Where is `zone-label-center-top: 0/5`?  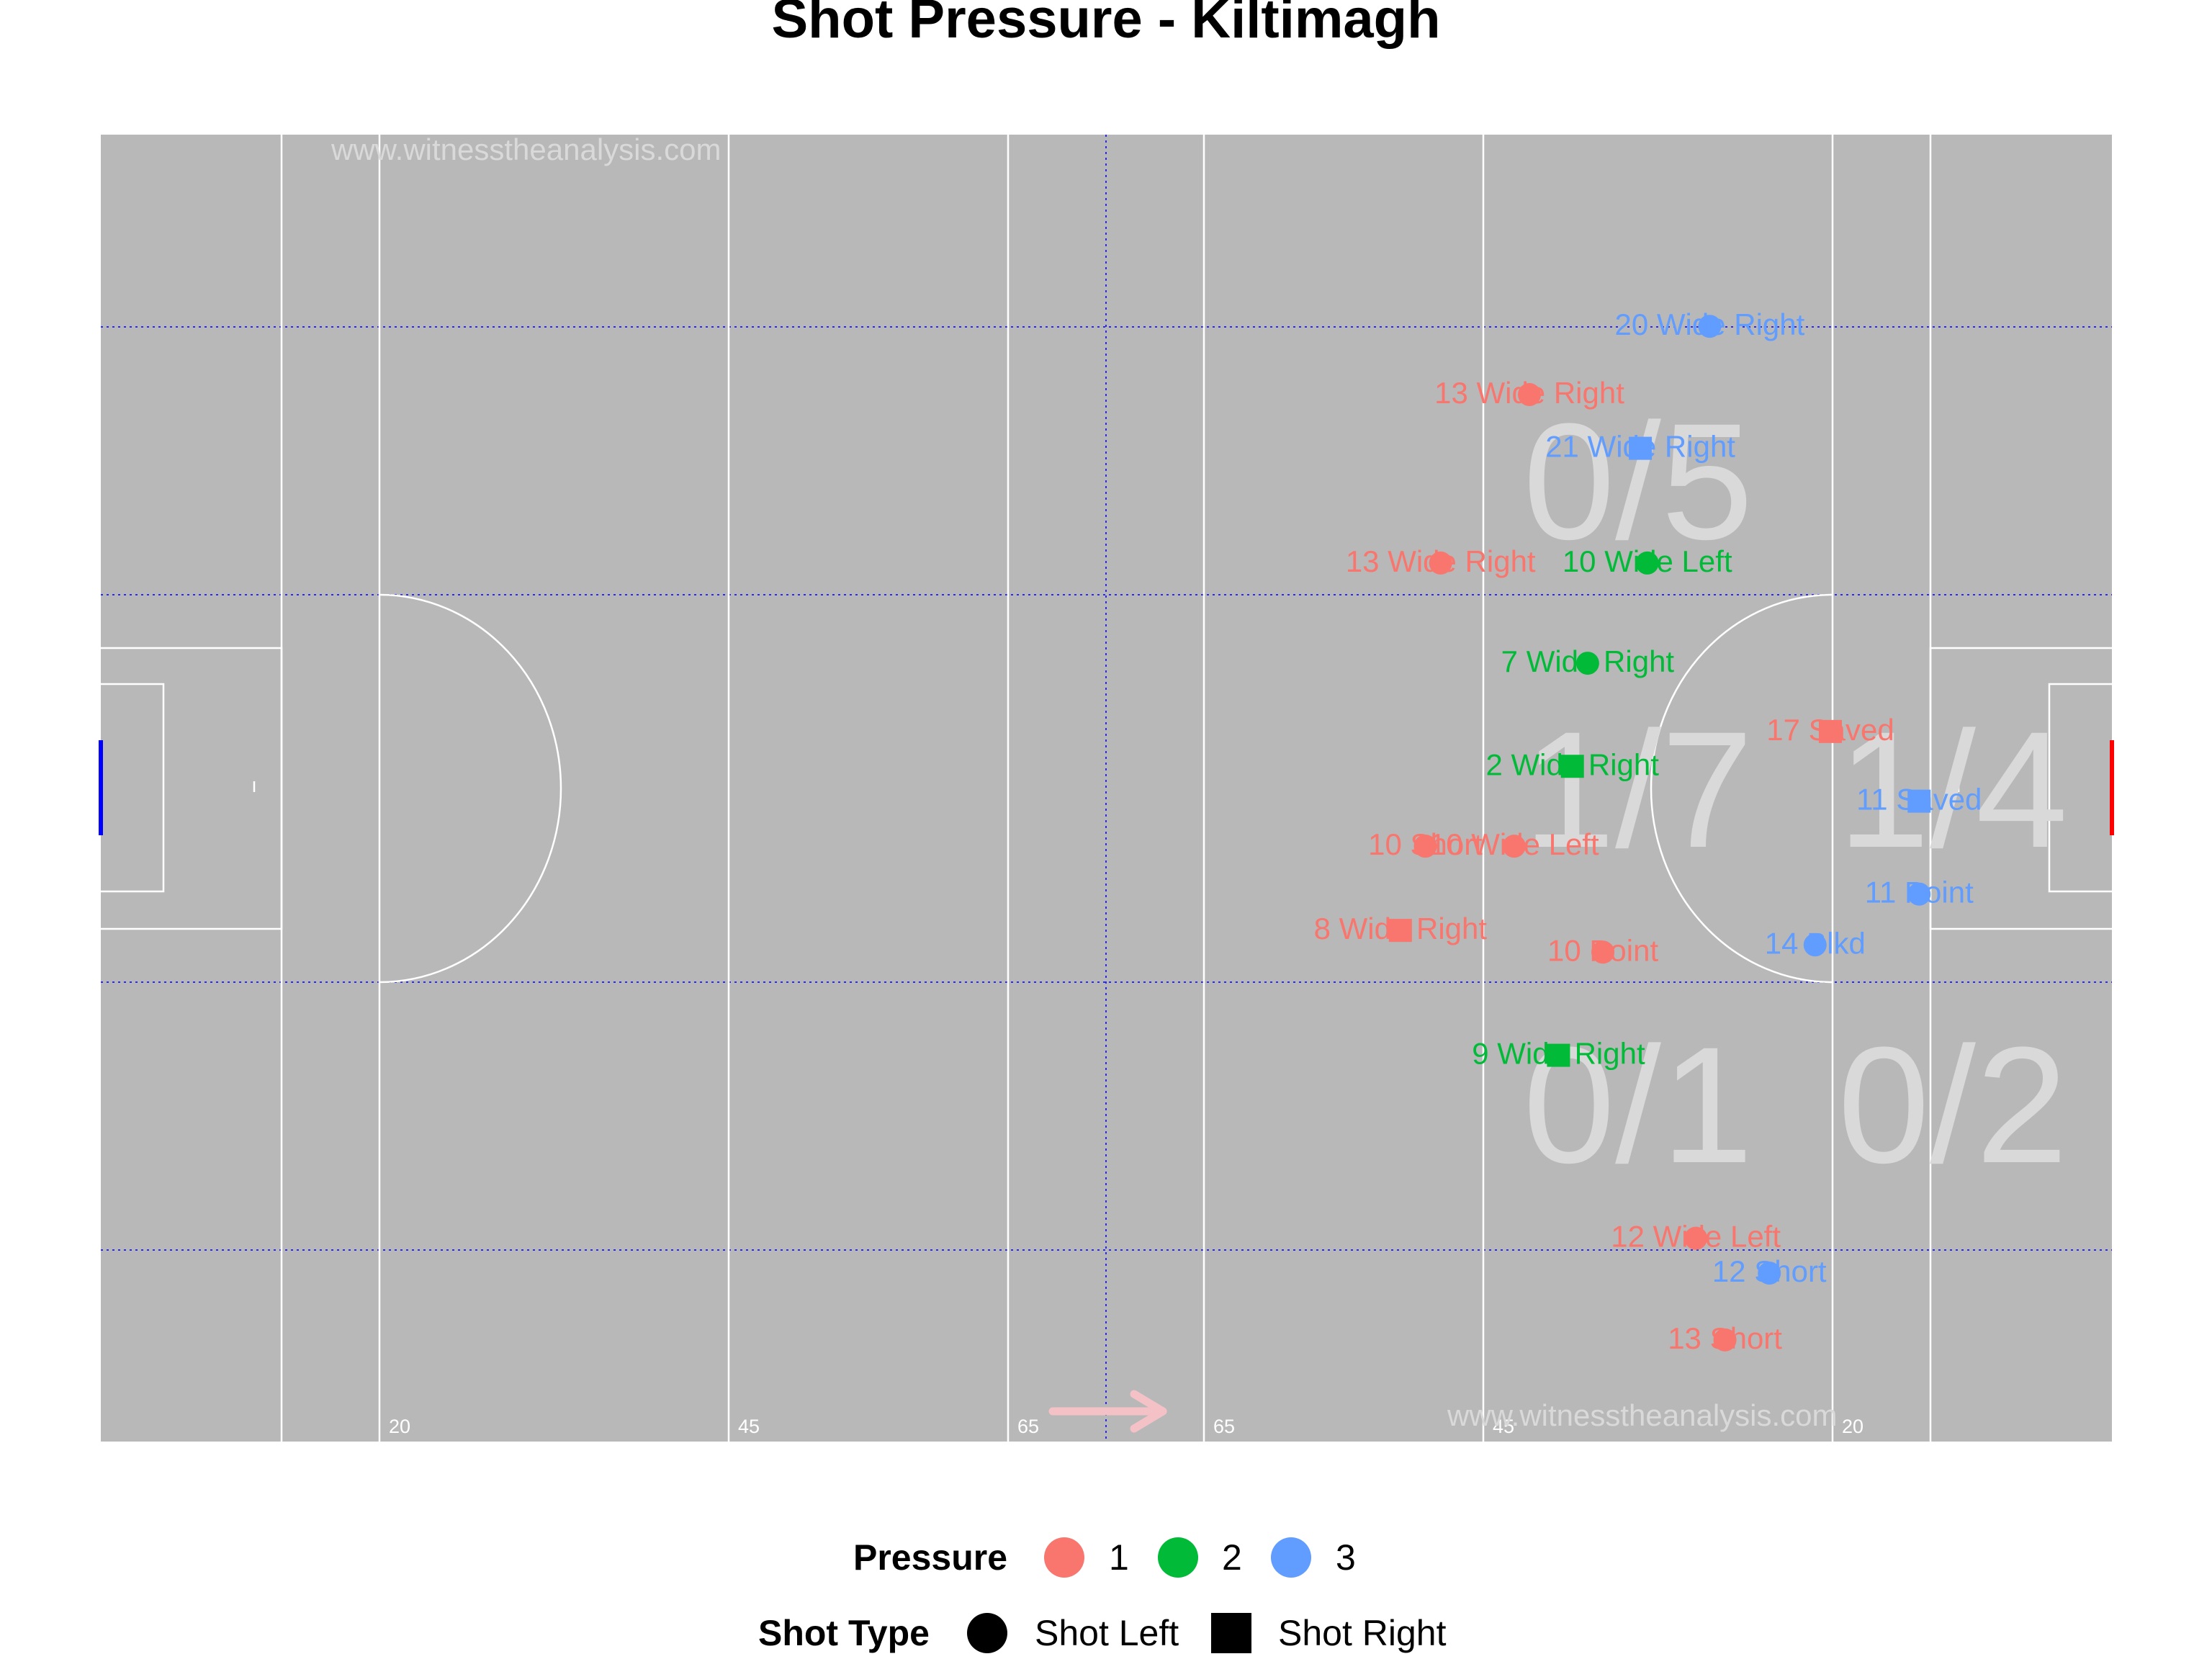
zone-label-center-top: 0/5 is located at coordinates (1638, 481).